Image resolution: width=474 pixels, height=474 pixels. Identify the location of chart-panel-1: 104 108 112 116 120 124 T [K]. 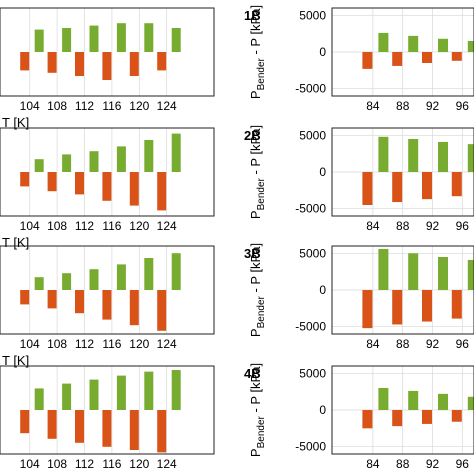
(107, 68).